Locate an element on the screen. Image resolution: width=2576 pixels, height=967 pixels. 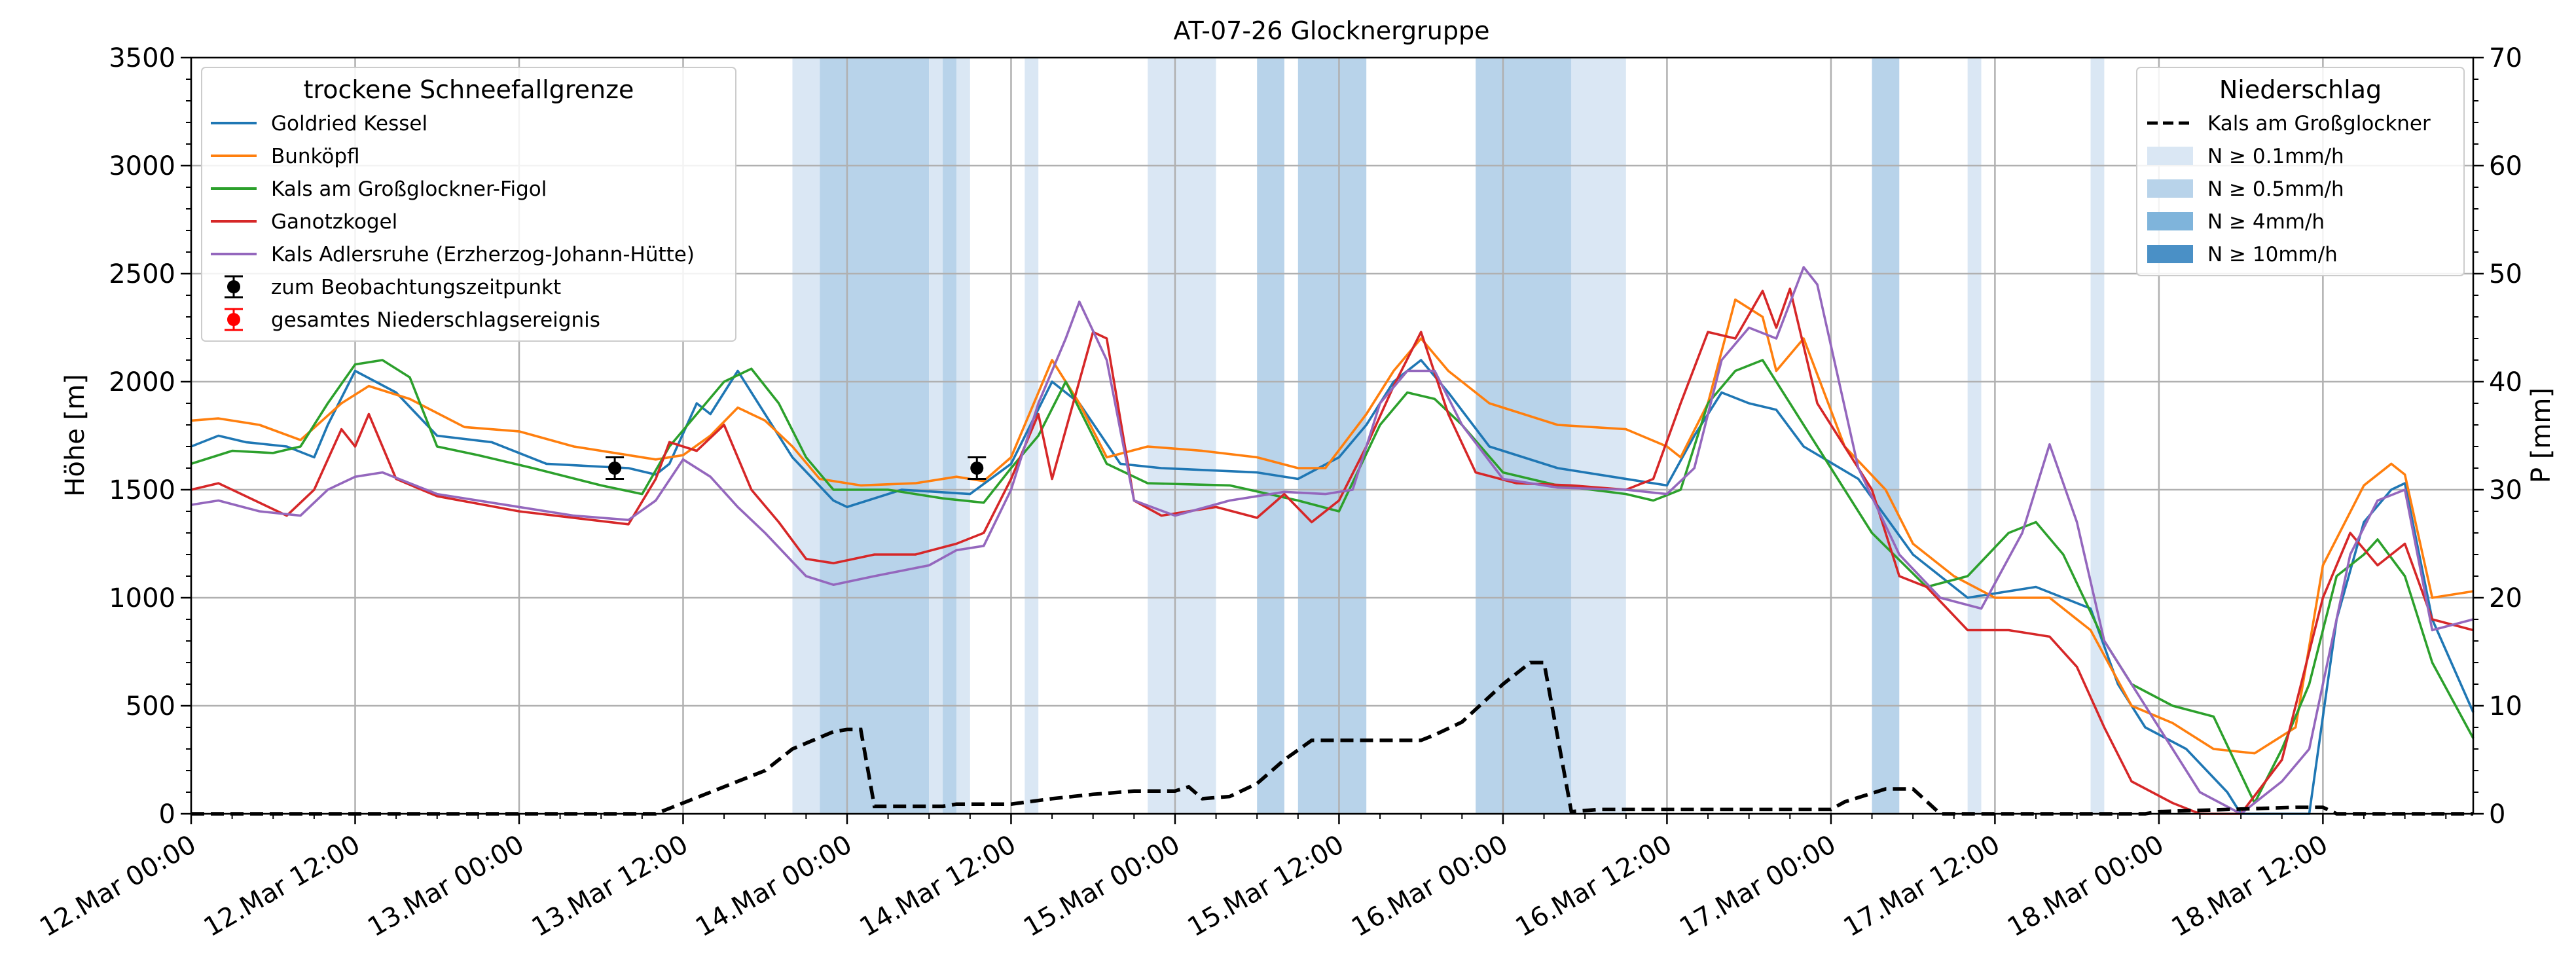
legend-left-title: trockene Schneefallgrenze is located at coordinates (469, 89).